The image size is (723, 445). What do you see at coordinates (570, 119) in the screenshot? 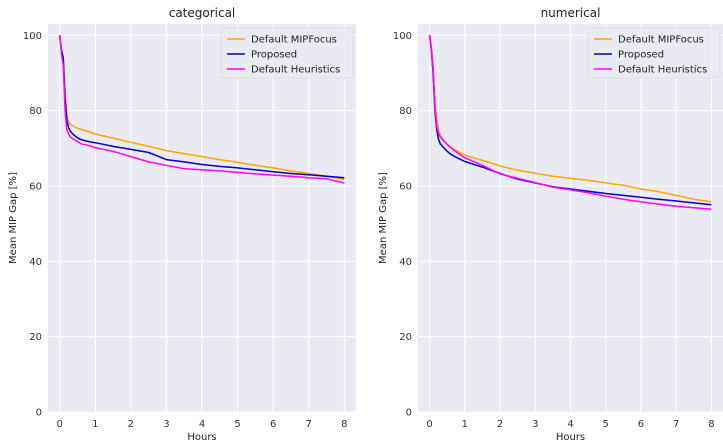
I see `series-line-default-mipfocus` at bounding box center [570, 119].